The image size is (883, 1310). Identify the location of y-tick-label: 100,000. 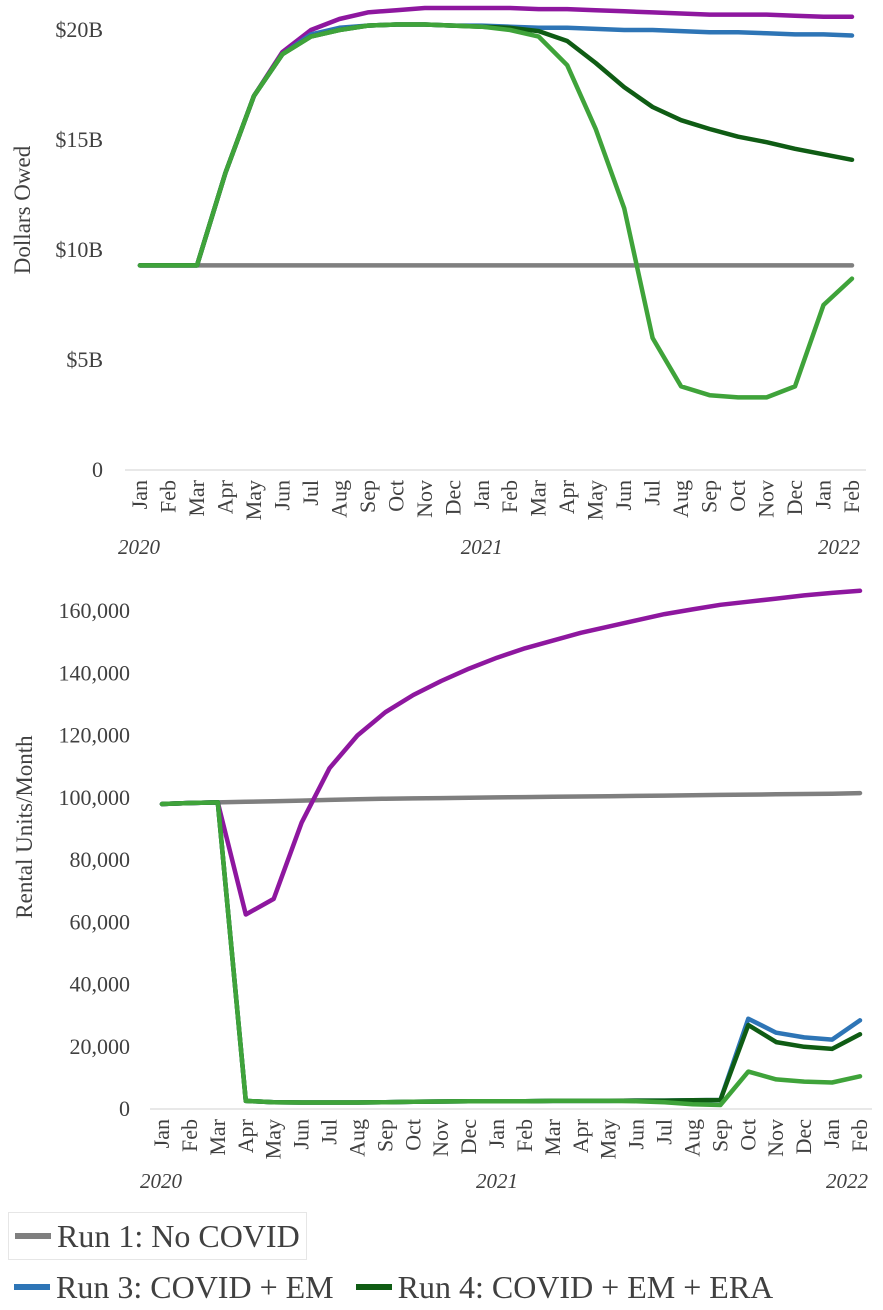
(95, 797).